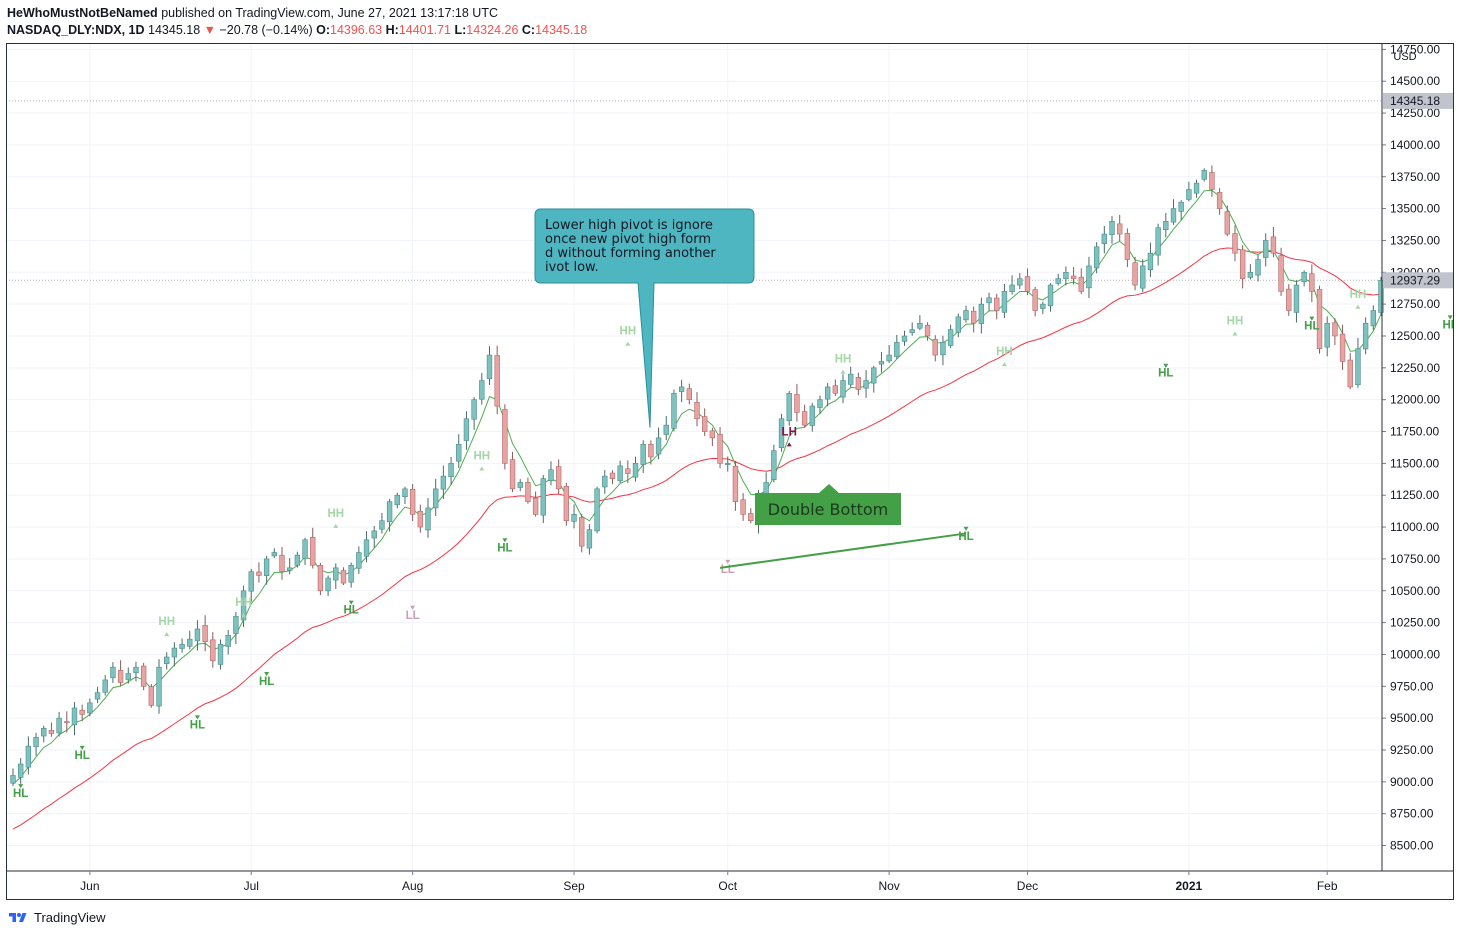 This screenshot has width=1461, height=937. What do you see at coordinates (1404, 57) in the screenshot?
I see `currency-label: USD` at bounding box center [1404, 57].